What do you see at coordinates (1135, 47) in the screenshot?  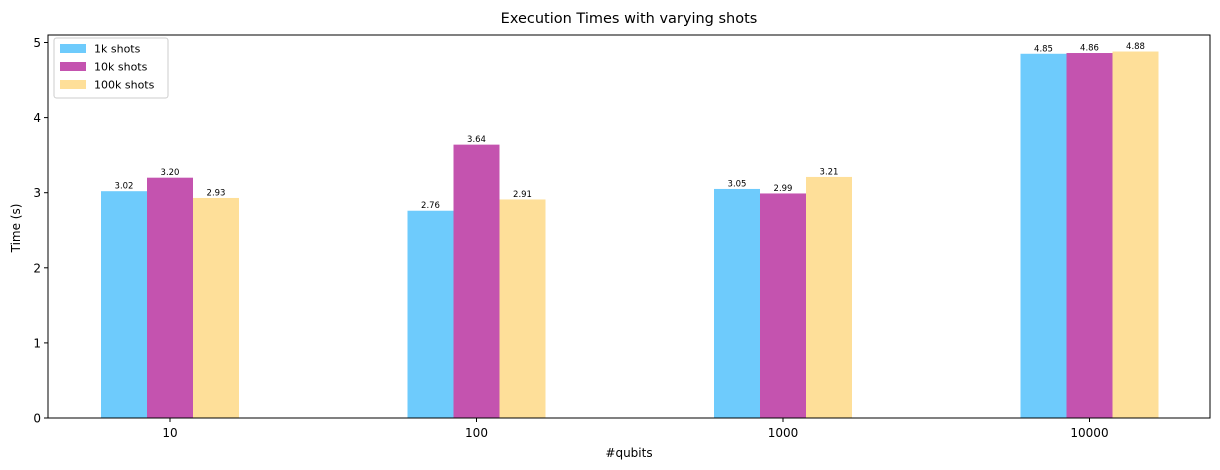 I see `bar-value-label: 4.88` at bounding box center [1135, 47].